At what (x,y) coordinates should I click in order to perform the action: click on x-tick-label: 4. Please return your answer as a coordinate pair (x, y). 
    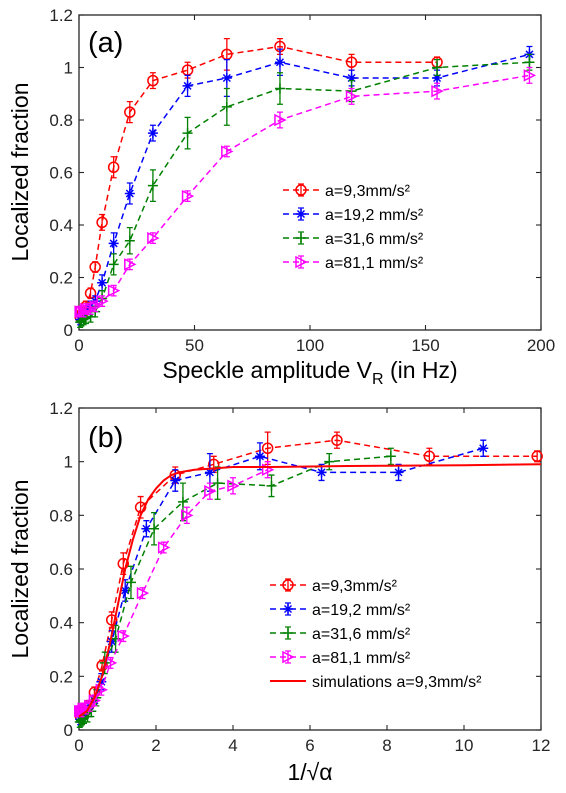
    Looking at the image, I should click on (232, 745).